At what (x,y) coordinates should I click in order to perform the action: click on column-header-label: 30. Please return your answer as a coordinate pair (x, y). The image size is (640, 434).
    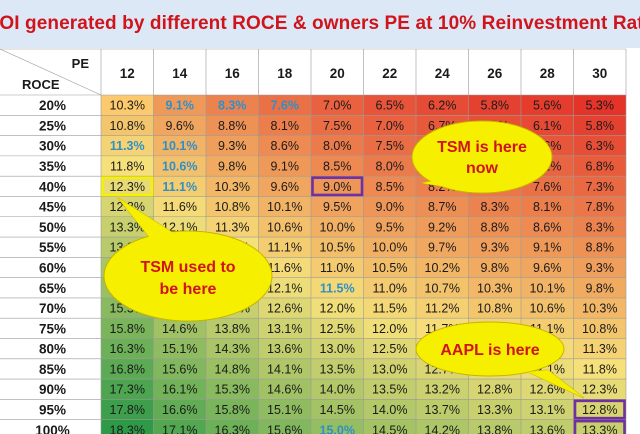
    Looking at the image, I should click on (599, 73).